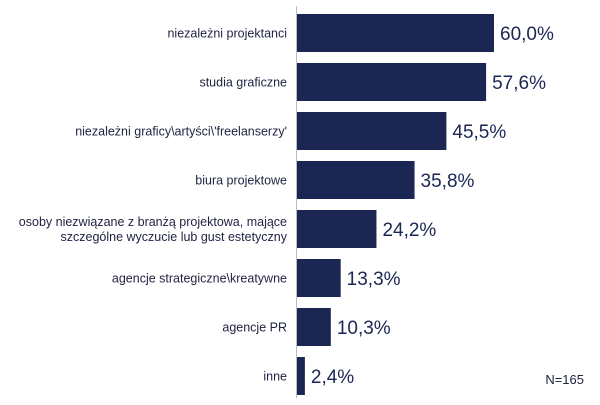 The width and height of the screenshot is (600, 405). I want to click on value-label-4: 35,8%, so click(448, 181).